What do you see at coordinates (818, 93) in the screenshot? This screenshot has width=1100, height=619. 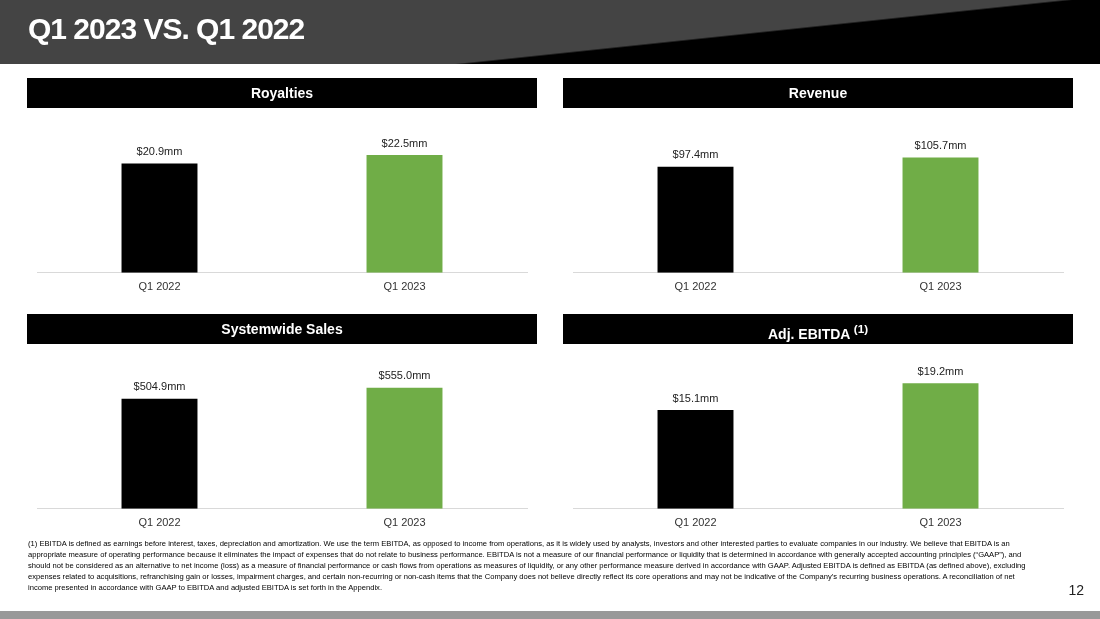 I see `chart-title: Revenue` at bounding box center [818, 93].